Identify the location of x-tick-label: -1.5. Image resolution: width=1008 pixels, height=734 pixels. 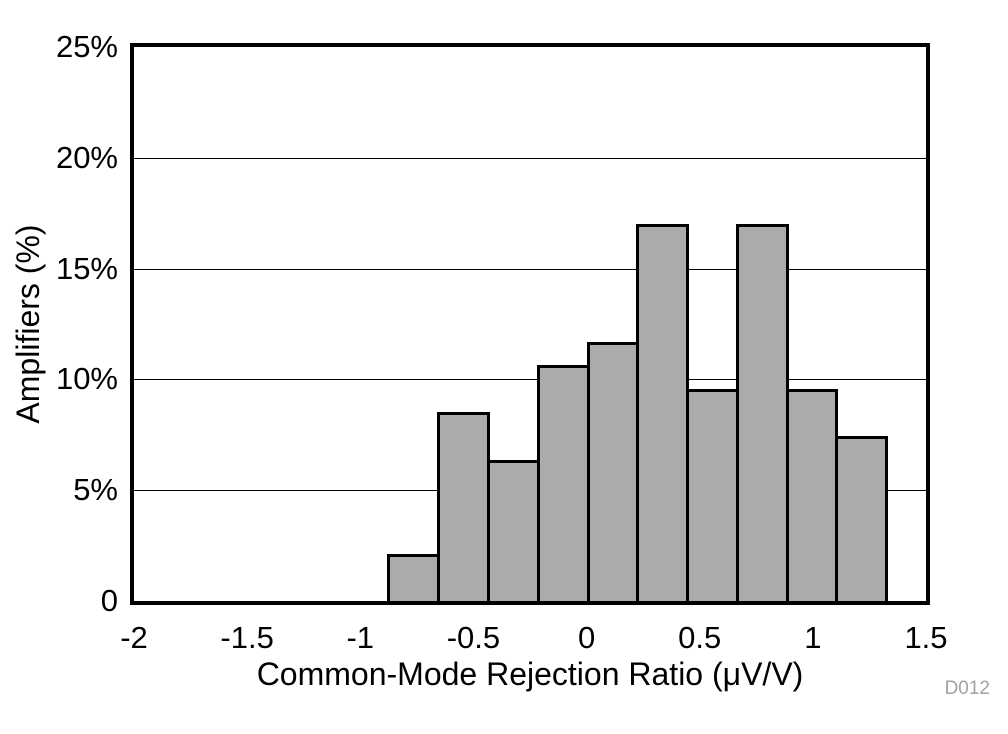
(247, 637).